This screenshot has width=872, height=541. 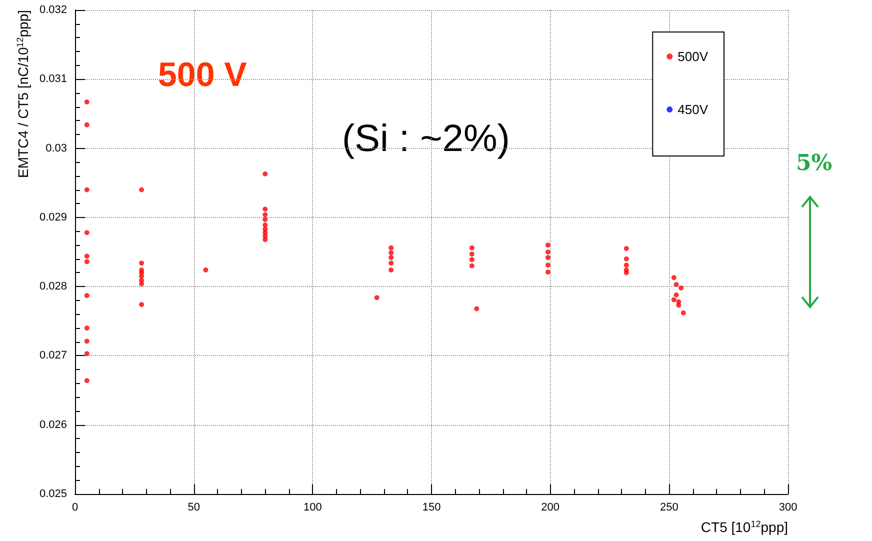 I want to click on x-tick-label: 0, so click(x=75, y=508).